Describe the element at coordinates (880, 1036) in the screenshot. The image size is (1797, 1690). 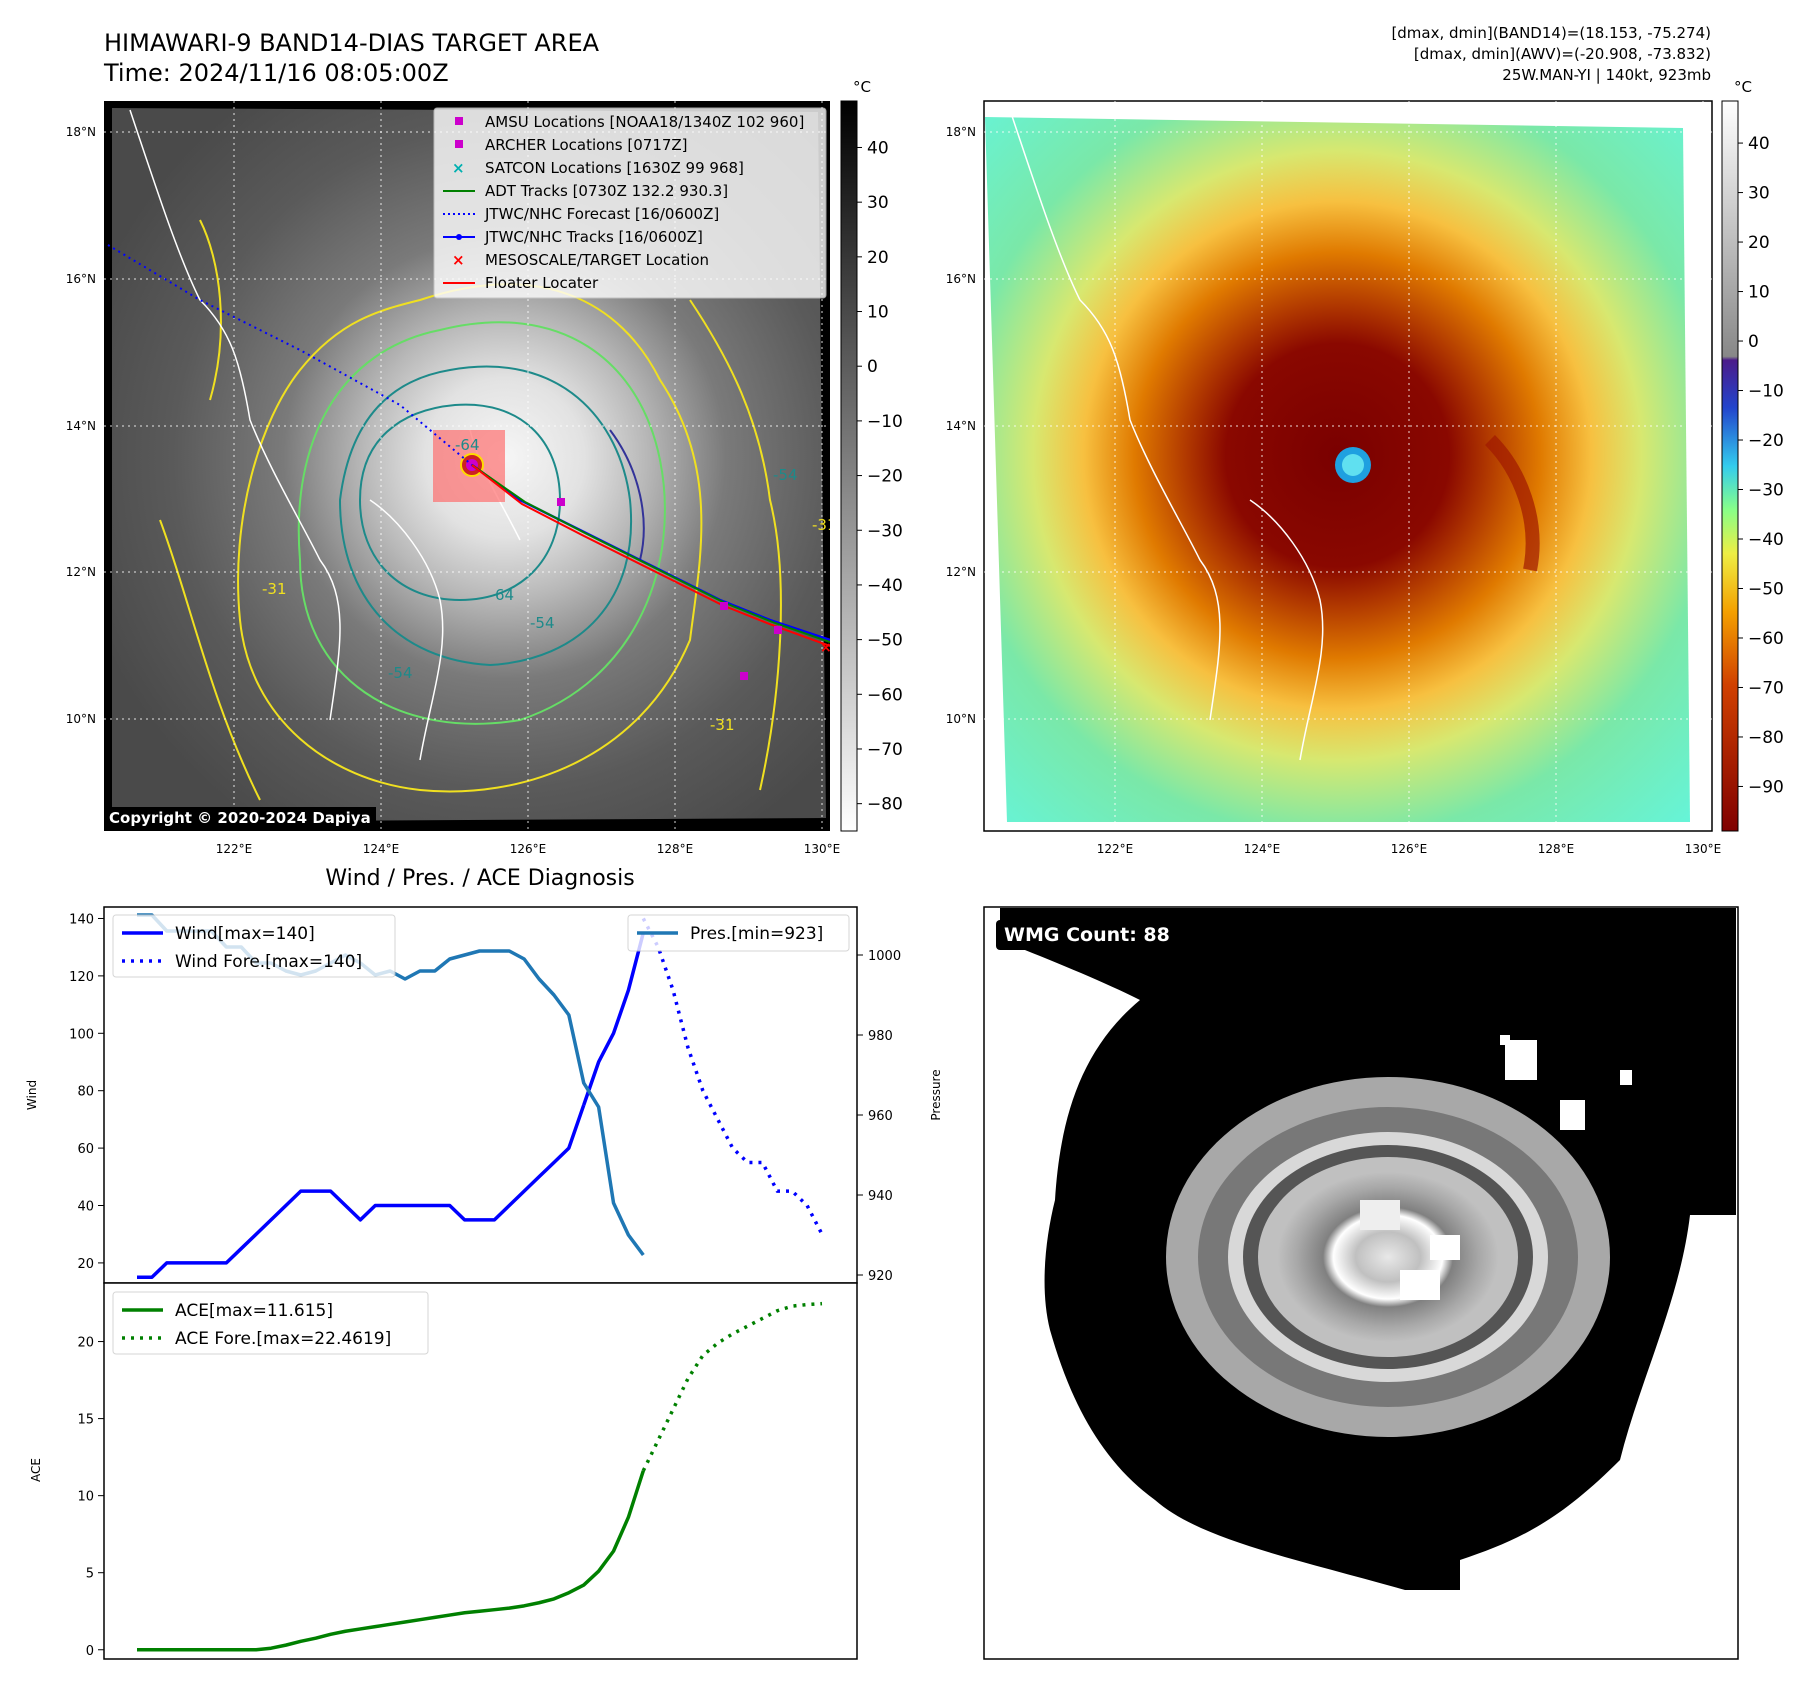
I see `pressure-tick-label: 980` at that location.